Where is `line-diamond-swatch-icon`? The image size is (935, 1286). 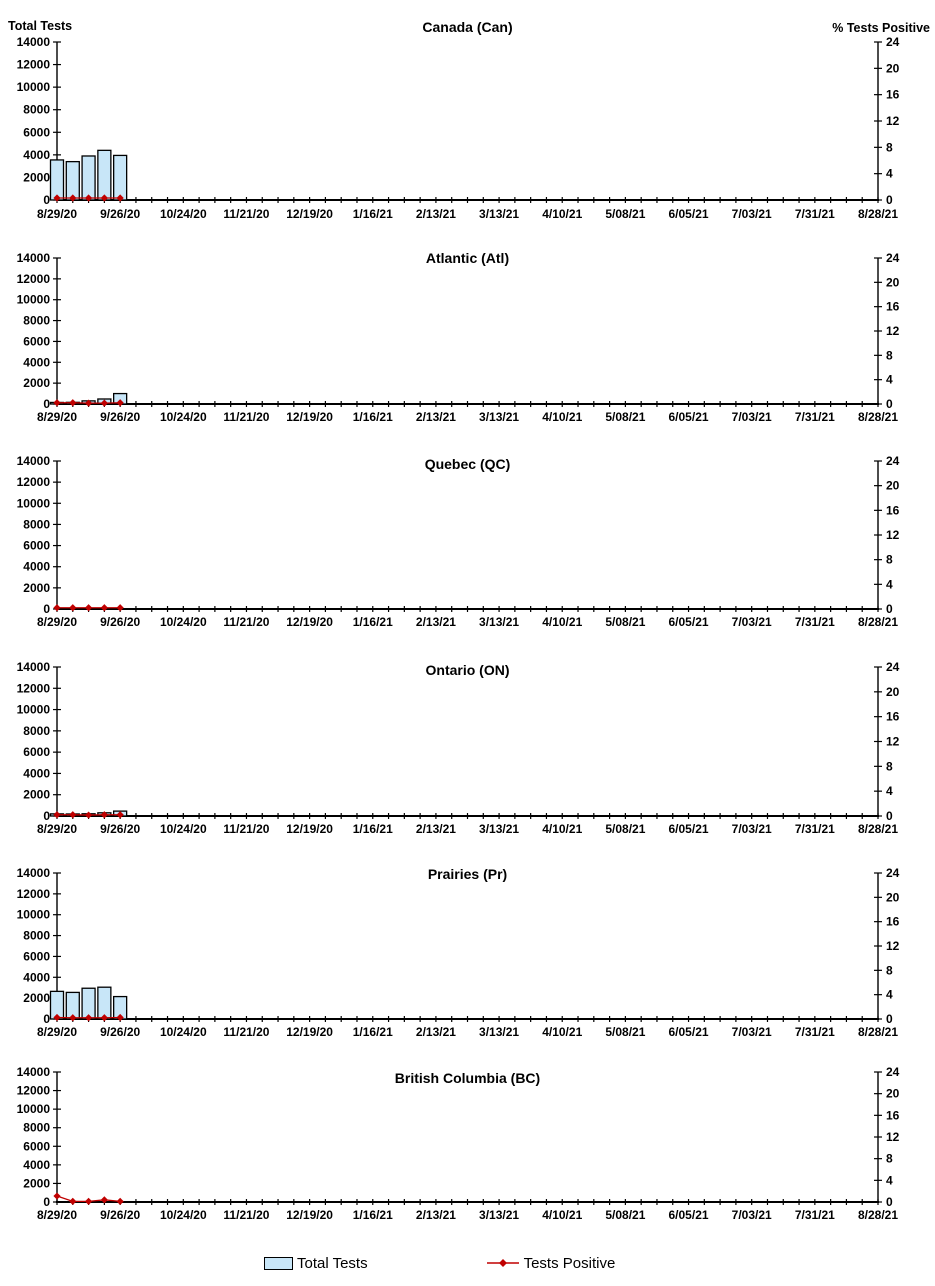
line-diamond-swatch-icon is located at coordinates (503, 1263).